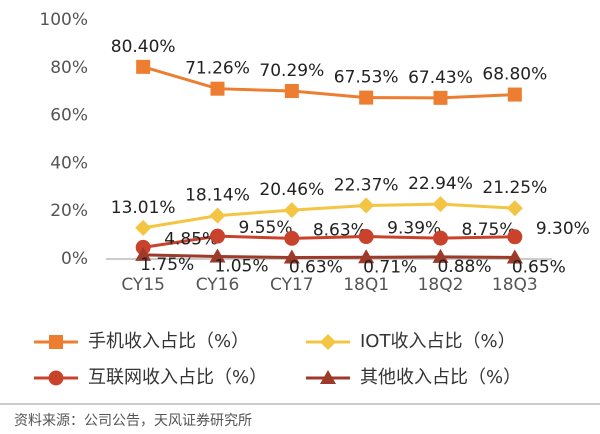 The height and width of the screenshot is (434, 600). What do you see at coordinates (167, 265) in the screenshot?
I see `data-label: 1.75%` at bounding box center [167, 265].